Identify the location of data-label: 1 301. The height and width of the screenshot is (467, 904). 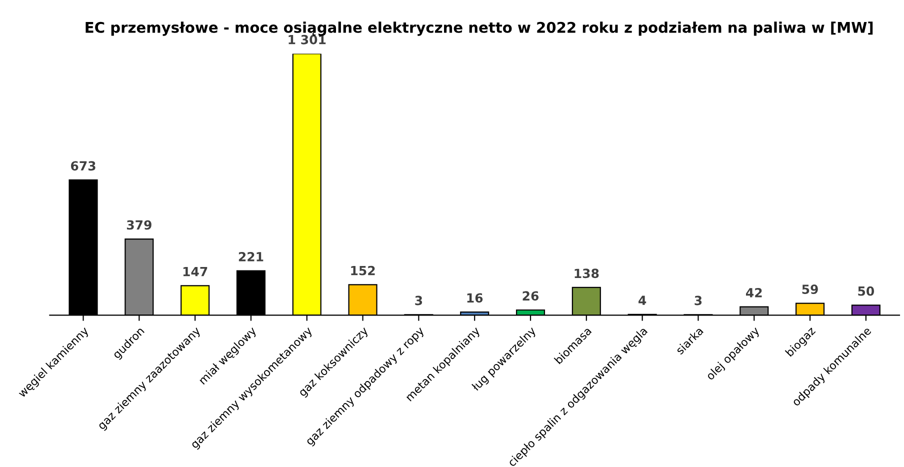
(307, 39).